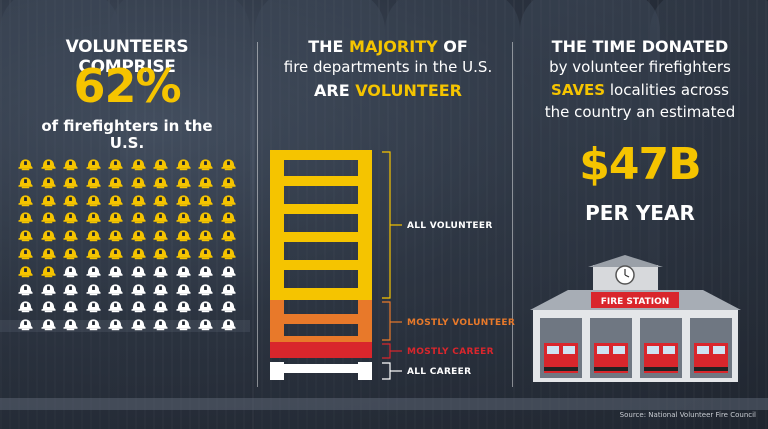 The image size is (768, 429). Describe the element at coordinates (640, 46) in the screenshot. I see `time-donated-line-1: THE TIME DONATED` at that location.